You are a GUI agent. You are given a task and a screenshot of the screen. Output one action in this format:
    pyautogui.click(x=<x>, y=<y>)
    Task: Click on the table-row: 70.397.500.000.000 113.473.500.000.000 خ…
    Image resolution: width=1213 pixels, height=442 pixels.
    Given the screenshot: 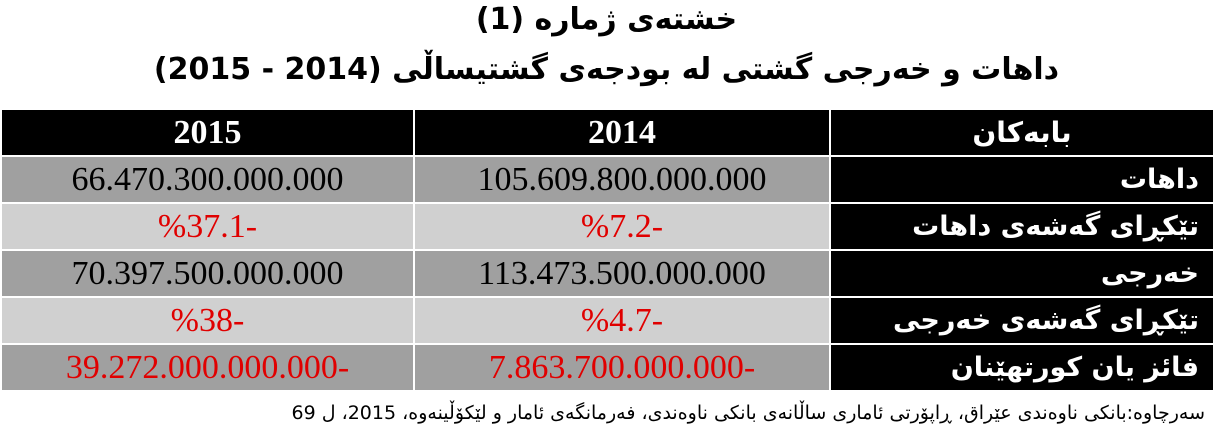 What is the action you would take?
    pyautogui.click(x=606, y=273)
    